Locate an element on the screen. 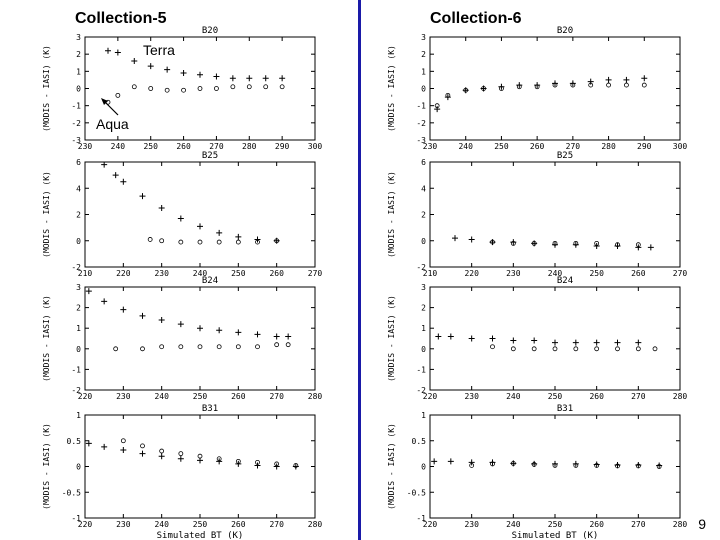 Image resolution: width=720 pixels, height=540 pixels. terra-label: Terra is located at coordinates (159, 50).